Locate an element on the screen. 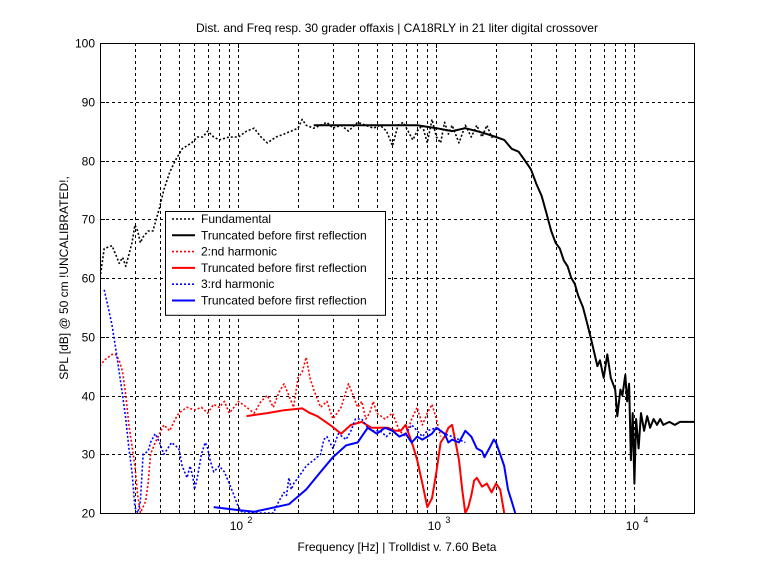 This screenshot has height=577, width=769. legend-label: 2:nd harmonic is located at coordinates (239, 252).